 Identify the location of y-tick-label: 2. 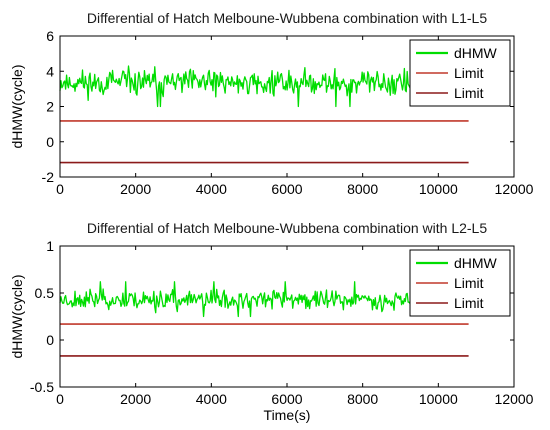
(50, 107).